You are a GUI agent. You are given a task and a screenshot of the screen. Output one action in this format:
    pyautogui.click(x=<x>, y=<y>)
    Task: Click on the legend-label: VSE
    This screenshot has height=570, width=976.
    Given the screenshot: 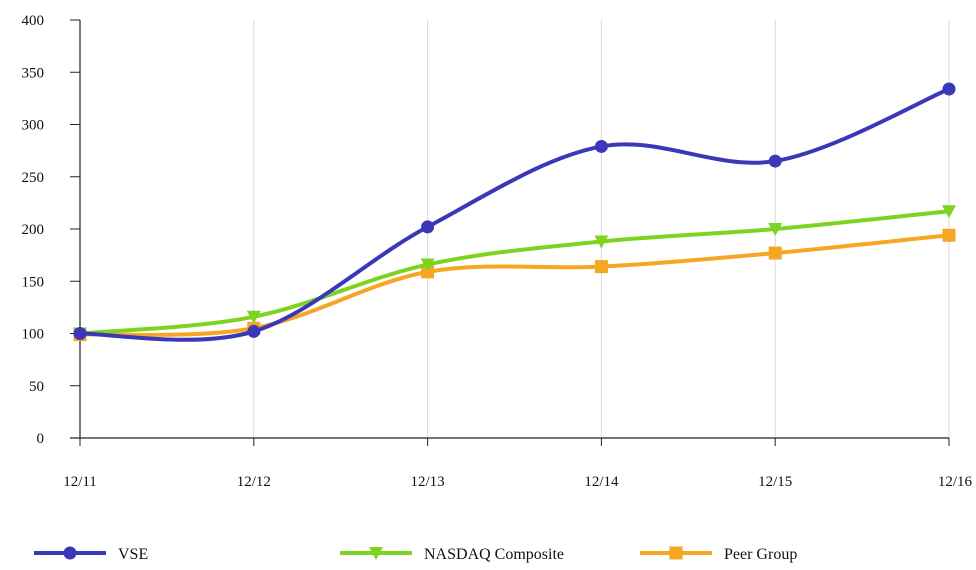 What is the action you would take?
    pyautogui.click(x=133, y=554)
    